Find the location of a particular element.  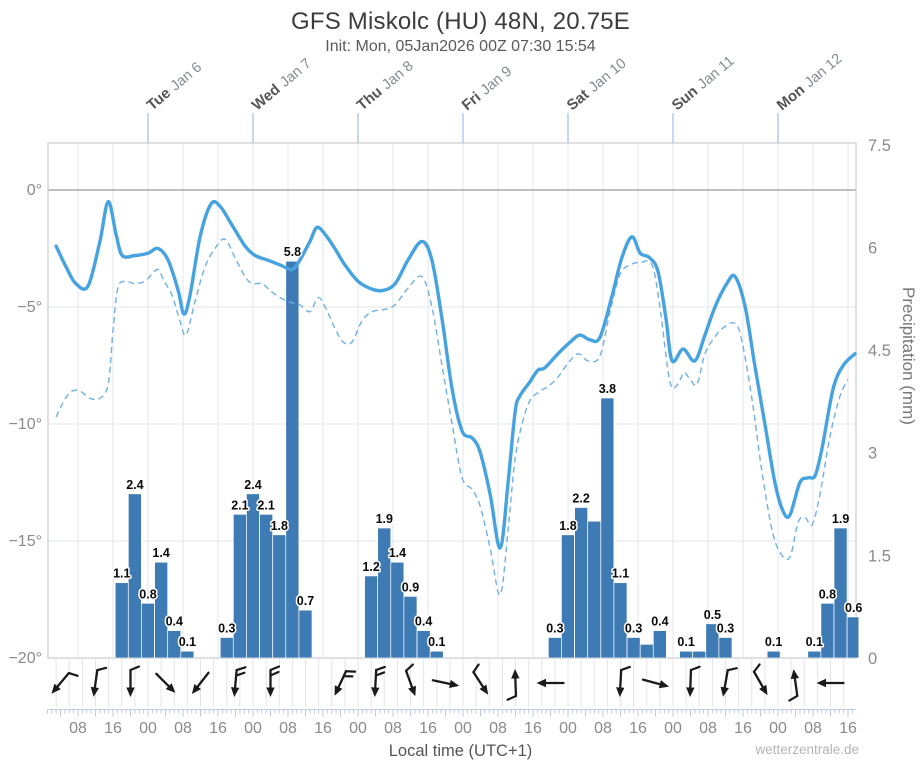

precip-value-label: 2.4 is located at coordinates (252, 485).